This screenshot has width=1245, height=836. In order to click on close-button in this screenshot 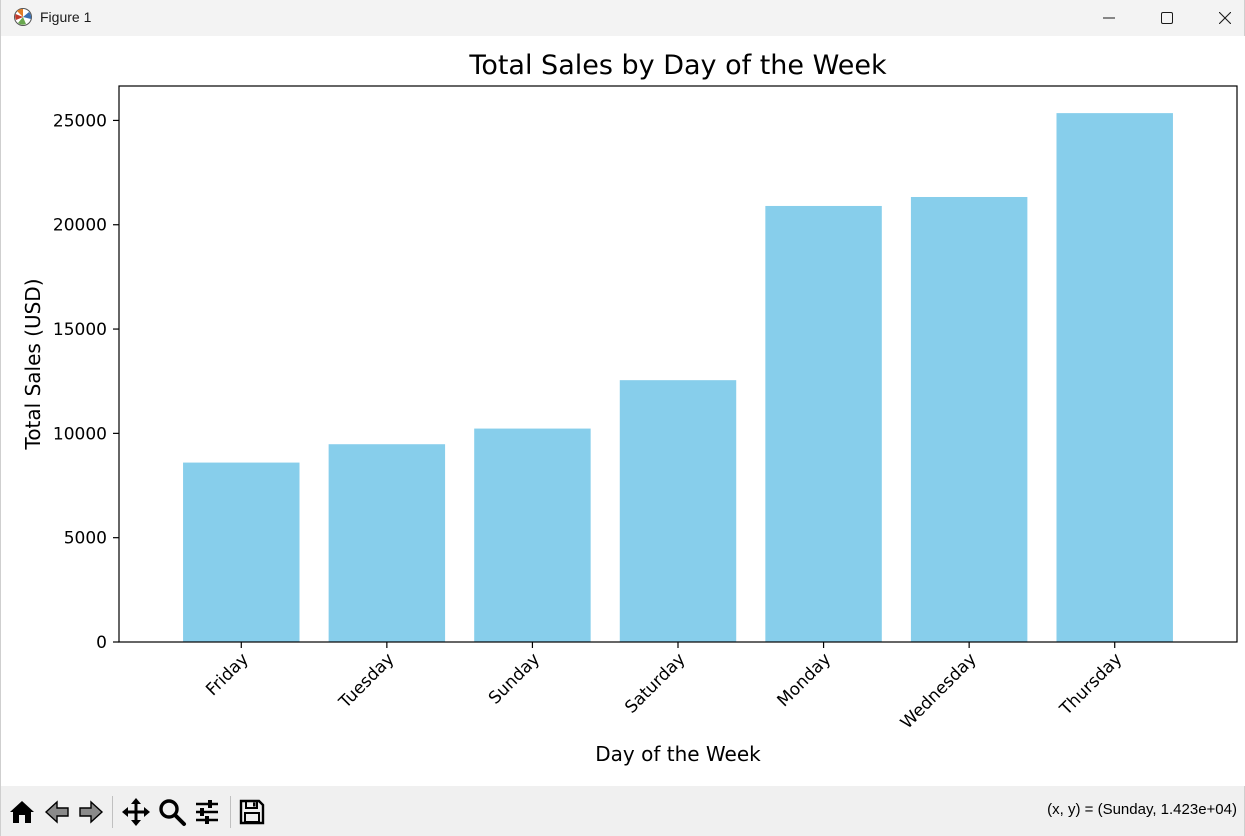, I will do `click(1220, 18)`.